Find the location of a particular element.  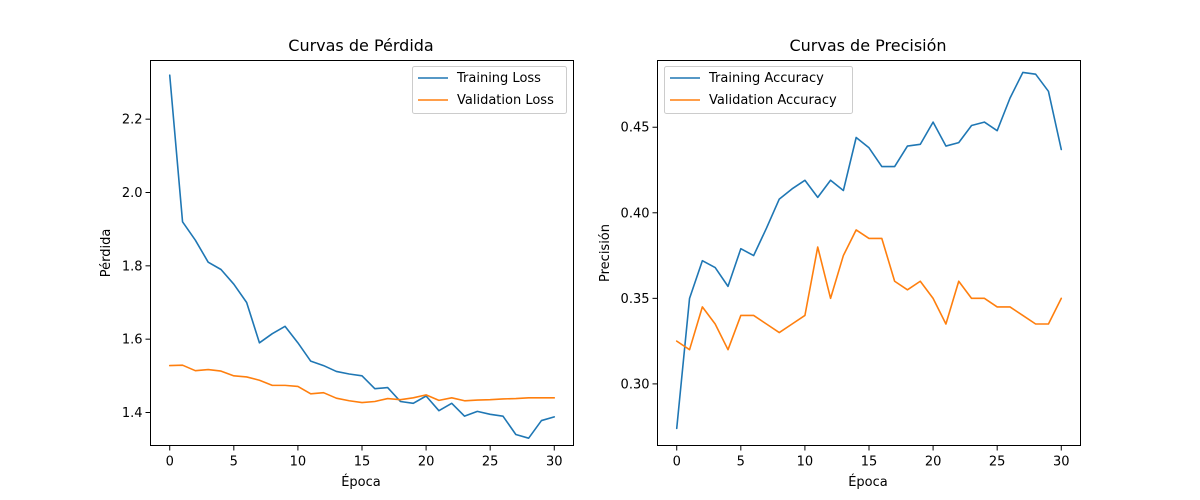

loss-y-tick-label: 2.0 is located at coordinates (132, 193).